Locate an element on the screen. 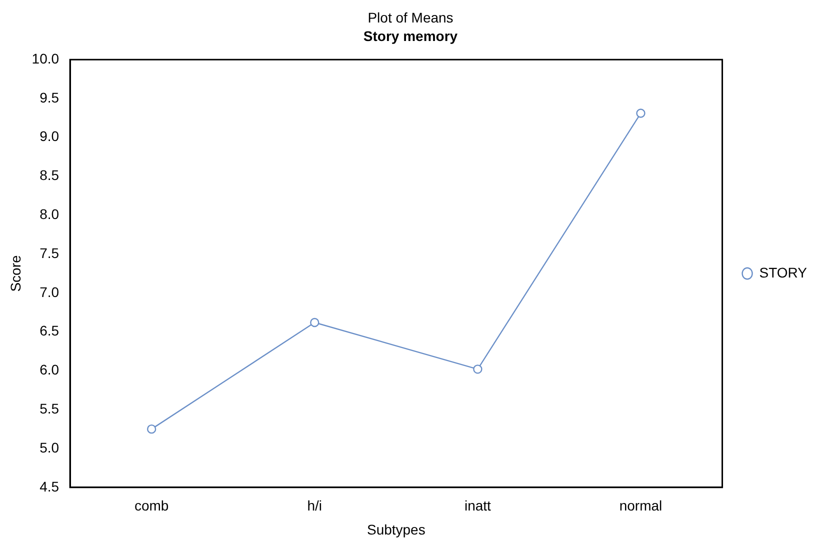  y-tick-label: 6.0 is located at coordinates (50, 370).